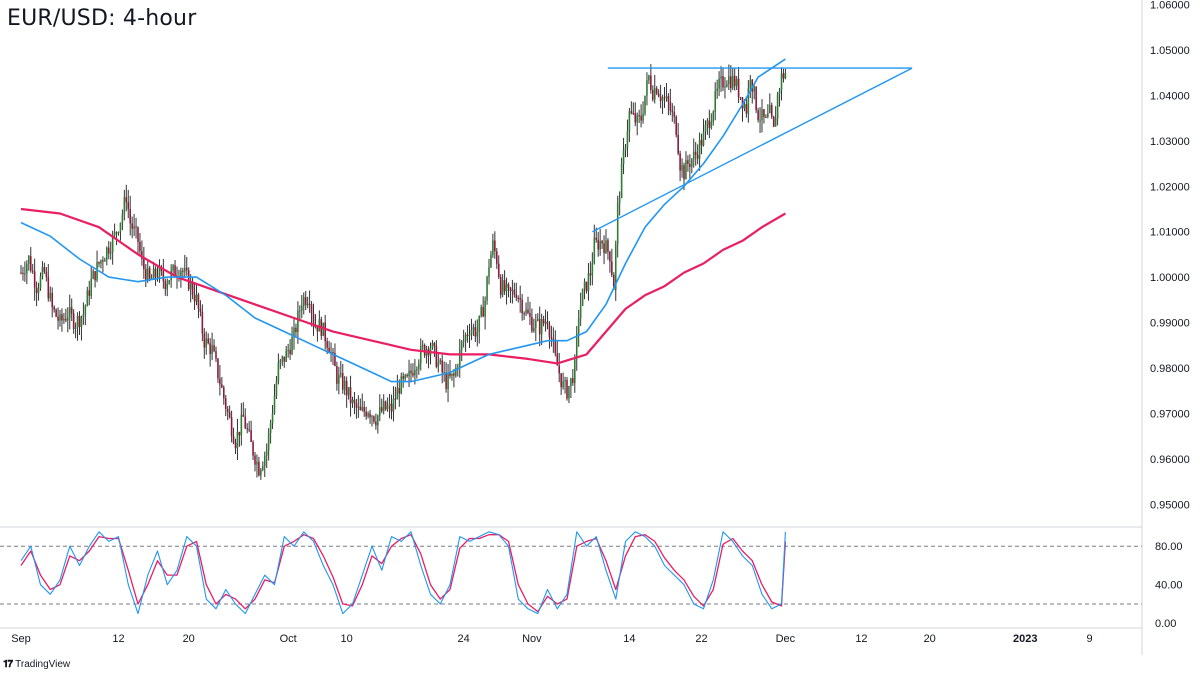  Describe the element at coordinates (21, 639) in the screenshot. I see `x-tick-label: Sep` at that location.